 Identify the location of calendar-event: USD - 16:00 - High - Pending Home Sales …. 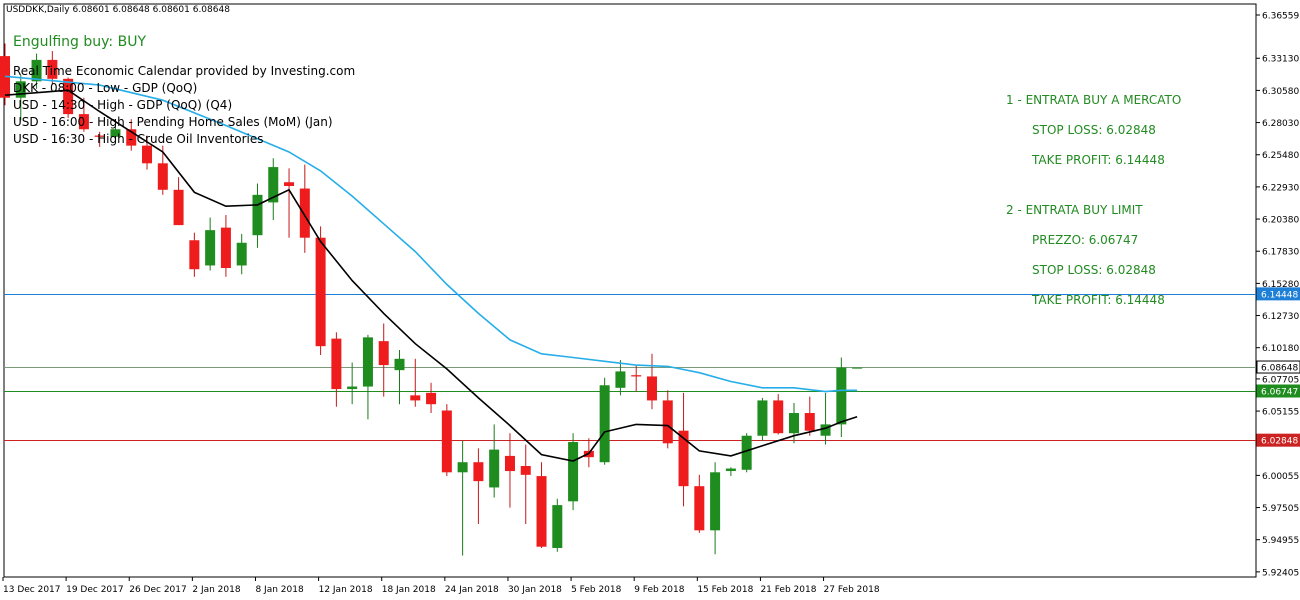
(173, 122).